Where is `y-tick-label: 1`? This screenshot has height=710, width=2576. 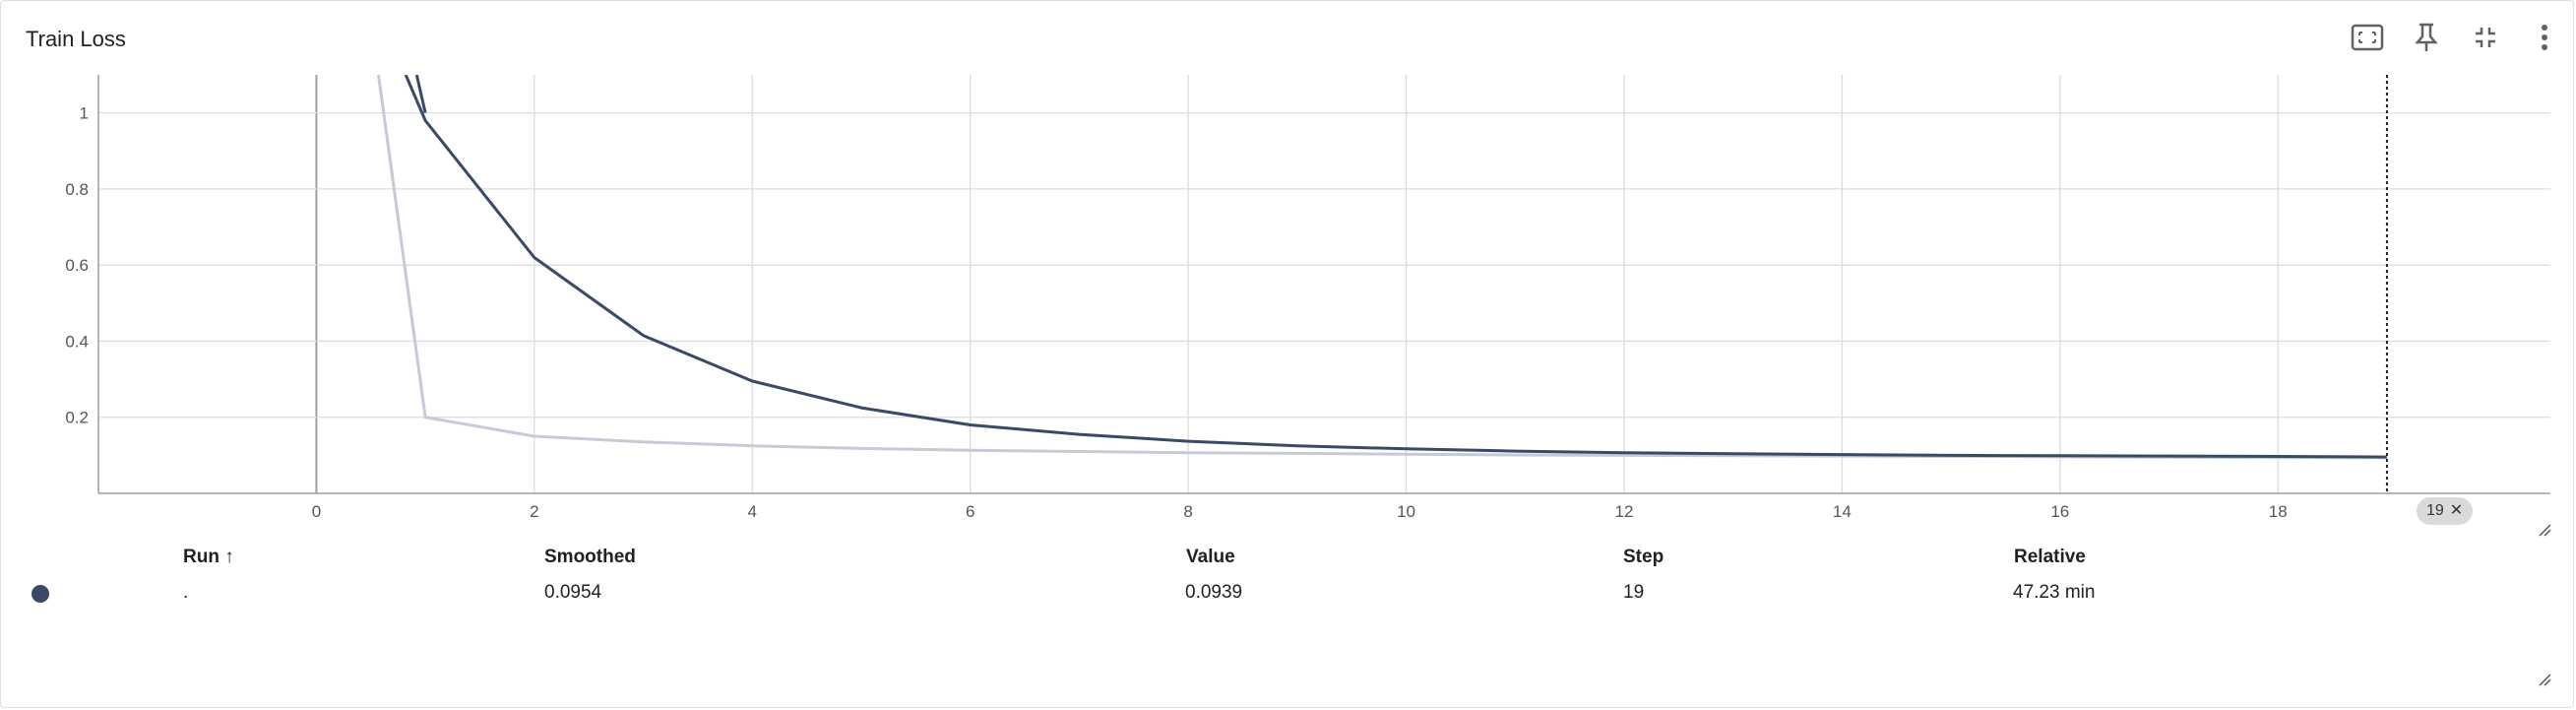 y-tick-label: 1 is located at coordinates (84, 113).